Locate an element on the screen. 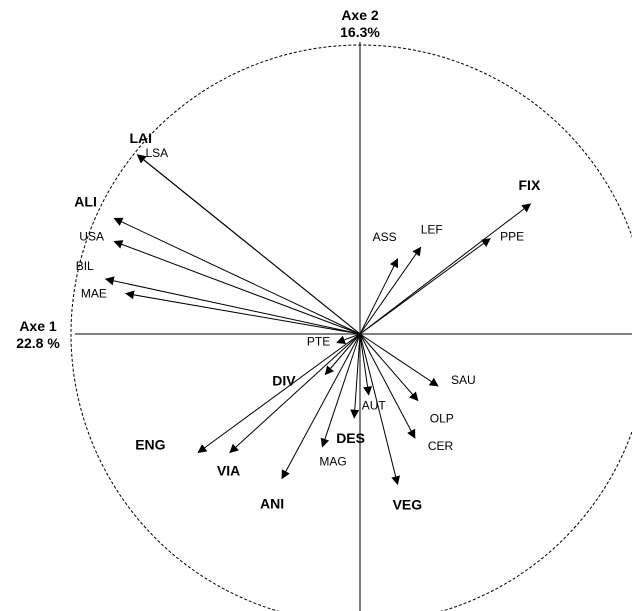  label-ppe: PPE is located at coordinates (512, 237).